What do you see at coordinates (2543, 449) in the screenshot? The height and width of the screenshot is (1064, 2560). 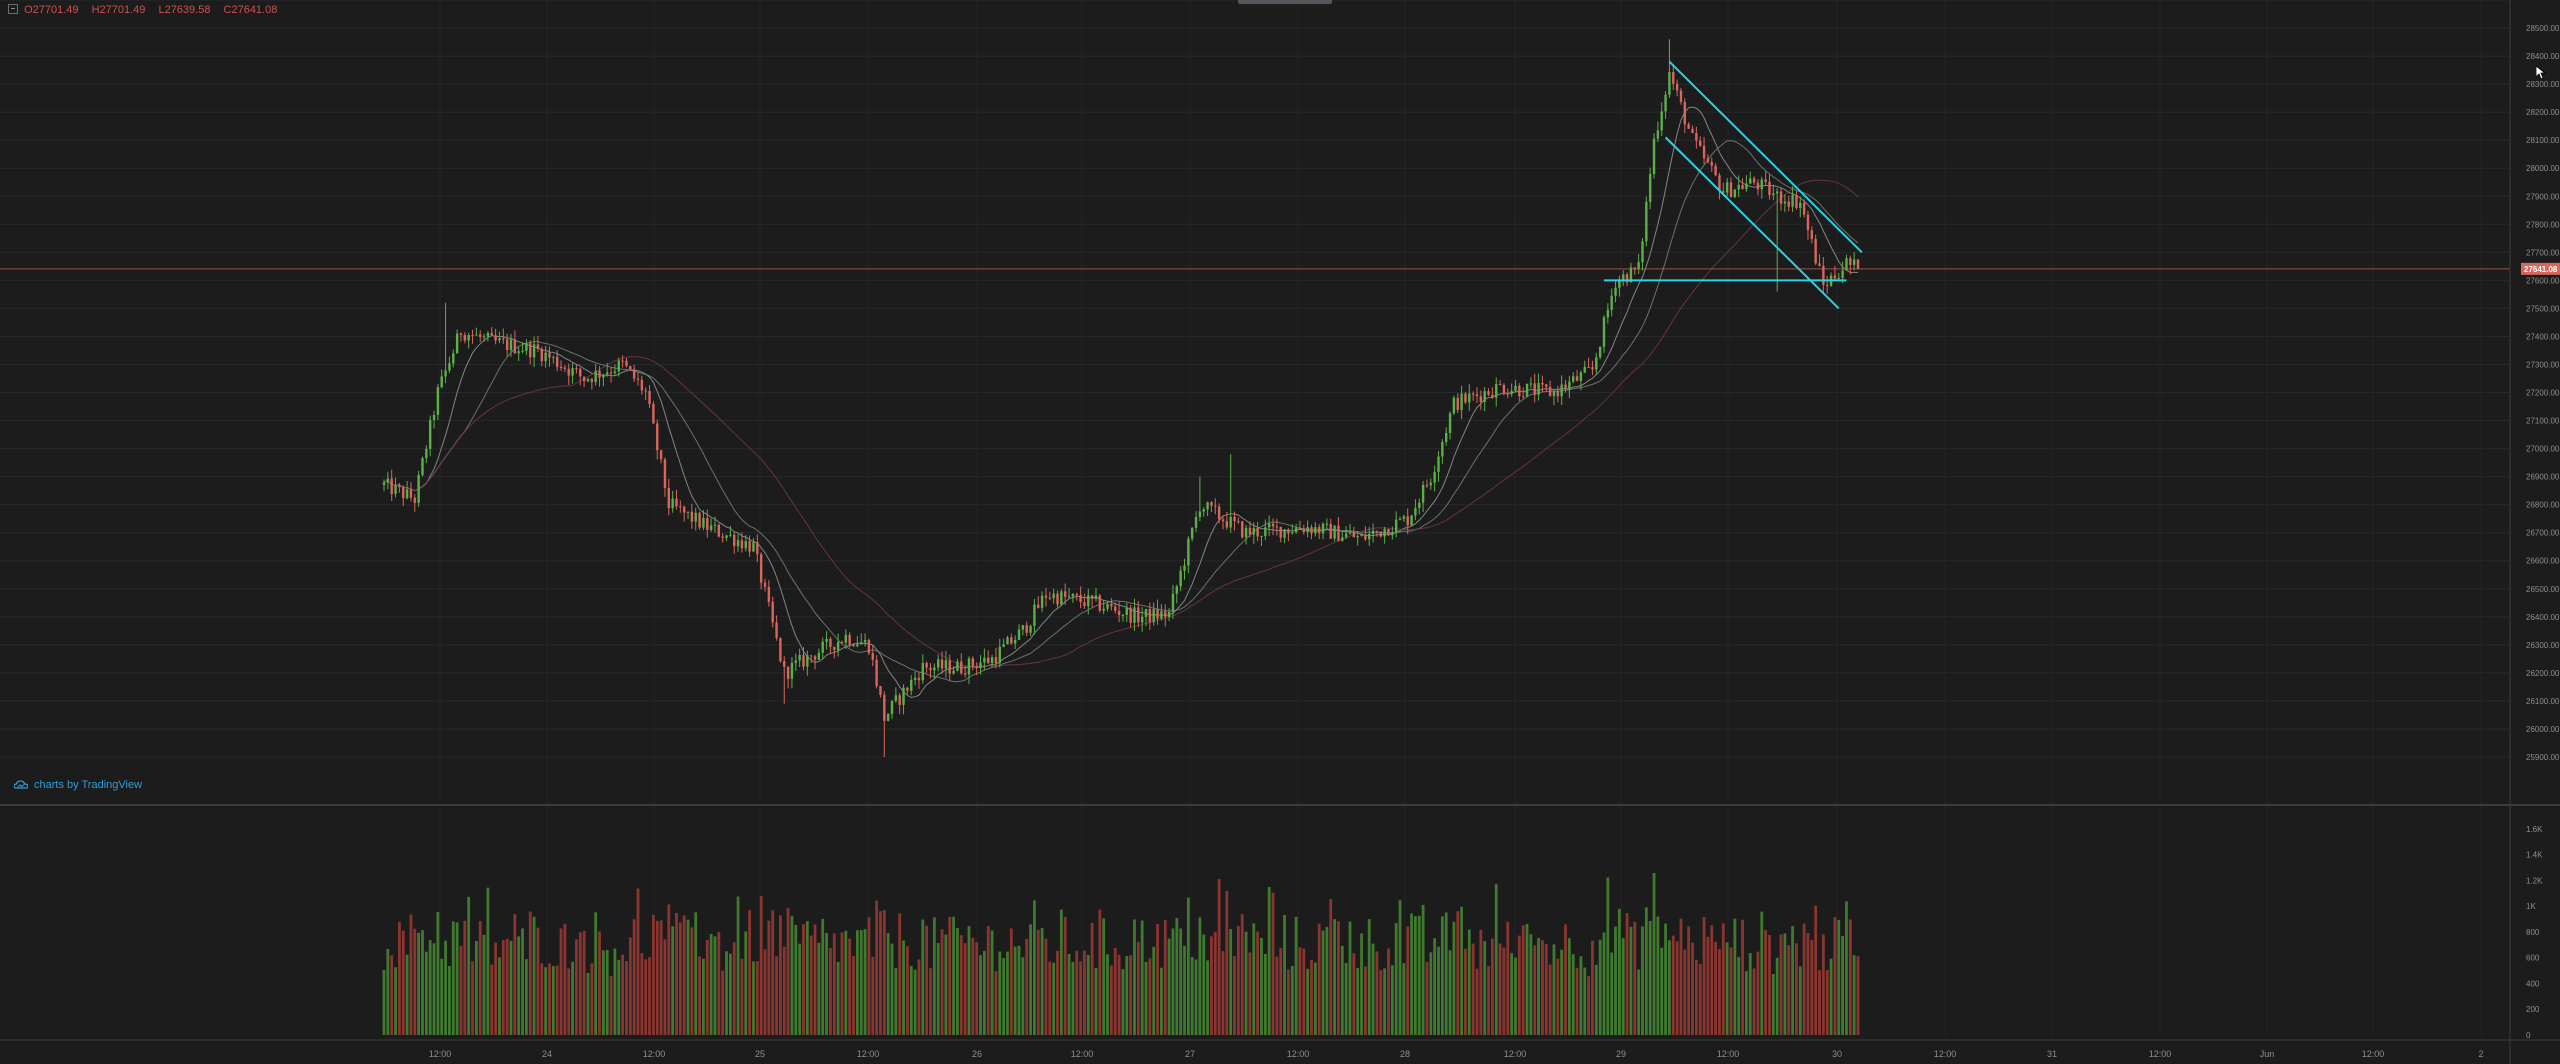 I see `price-tick-label: 27000.00` at bounding box center [2543, 449].